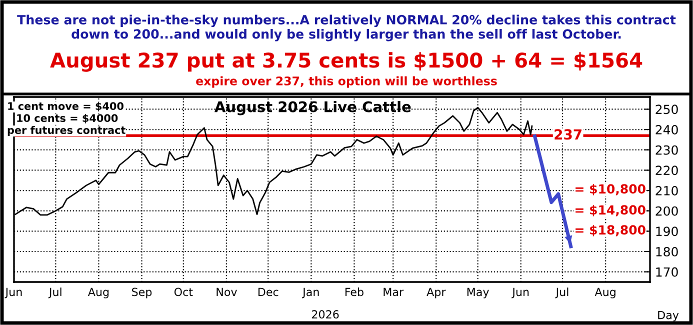 This screenshot has width=693, height=325. Describe the element at coordinates (667, 211) in the screenshot. I see `y-tick-label: 200` at that location.